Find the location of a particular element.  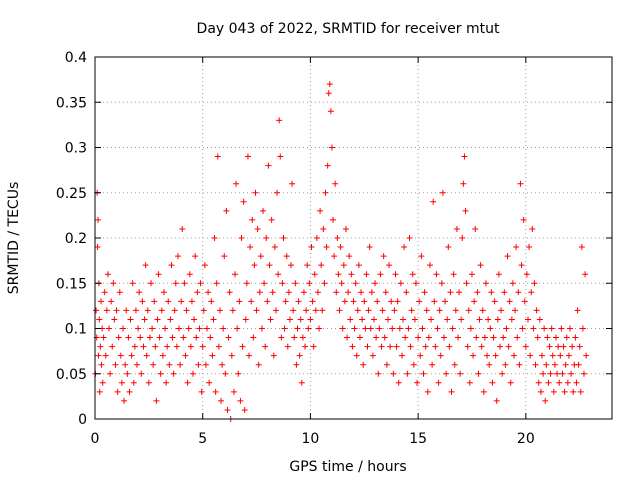

y-tick-label: 0.3 is located at coordinates (76, 149).